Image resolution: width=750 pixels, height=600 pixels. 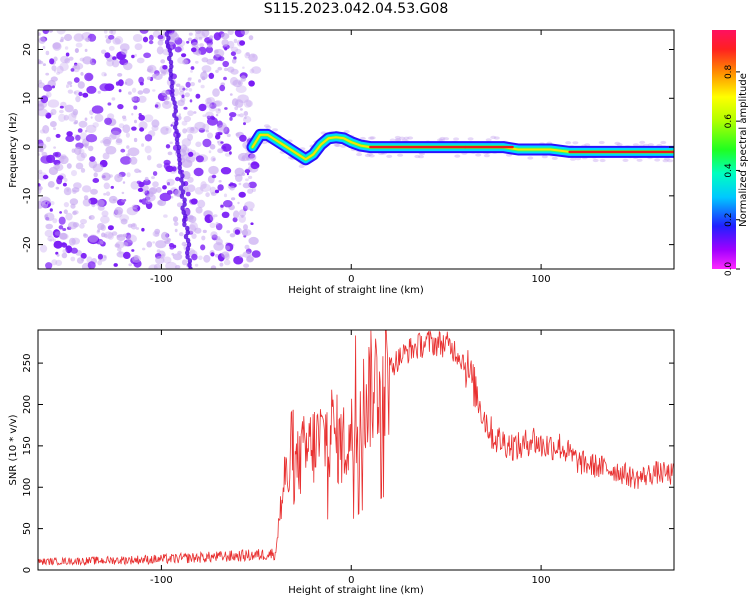 I want to click on y-tick-label: 20, so click(x=27, y=49).